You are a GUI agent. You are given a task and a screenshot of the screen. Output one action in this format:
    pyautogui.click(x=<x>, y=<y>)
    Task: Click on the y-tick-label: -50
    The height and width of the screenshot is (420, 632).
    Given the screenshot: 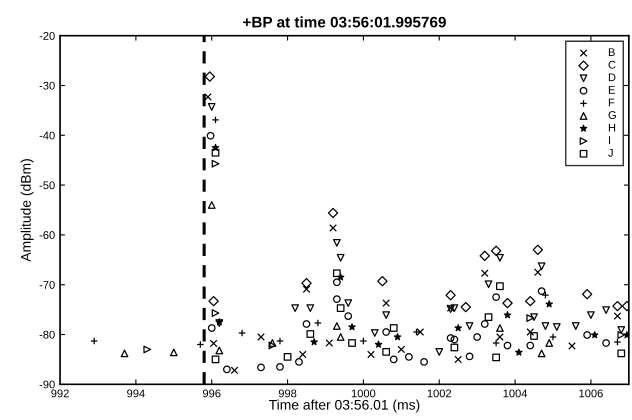 What is the action you would take?
    pyautogui.click(x=47, y=185)
    